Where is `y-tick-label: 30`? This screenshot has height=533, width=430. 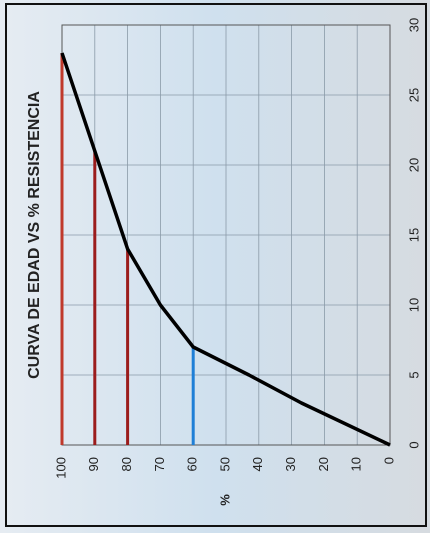
y-tick-label: 30 is located at coordinates (290, 464).